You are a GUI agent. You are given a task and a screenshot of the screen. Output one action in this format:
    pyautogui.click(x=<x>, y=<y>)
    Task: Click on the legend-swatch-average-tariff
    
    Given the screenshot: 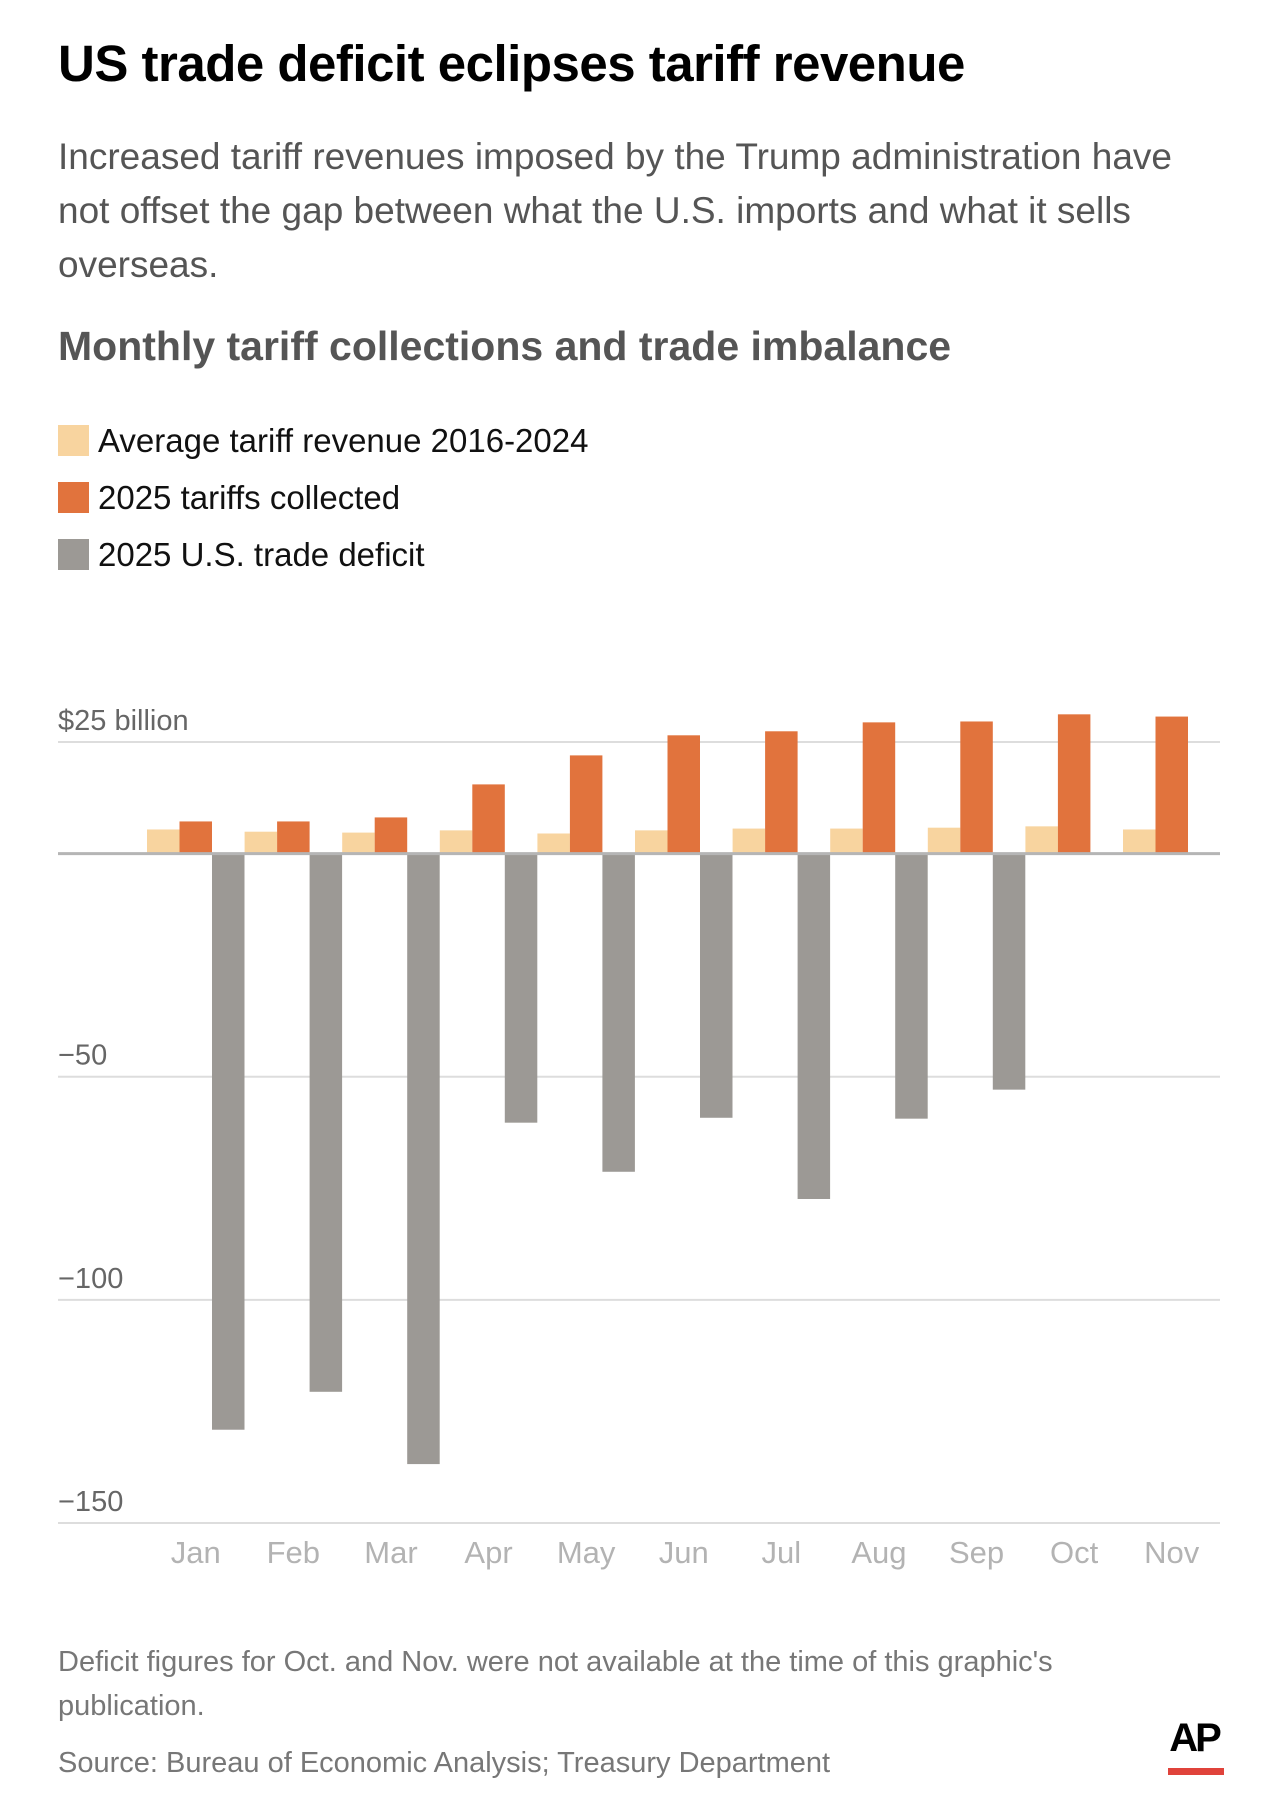 What is the action you would take?
    pyautogui.click(x=73, y=440)
    